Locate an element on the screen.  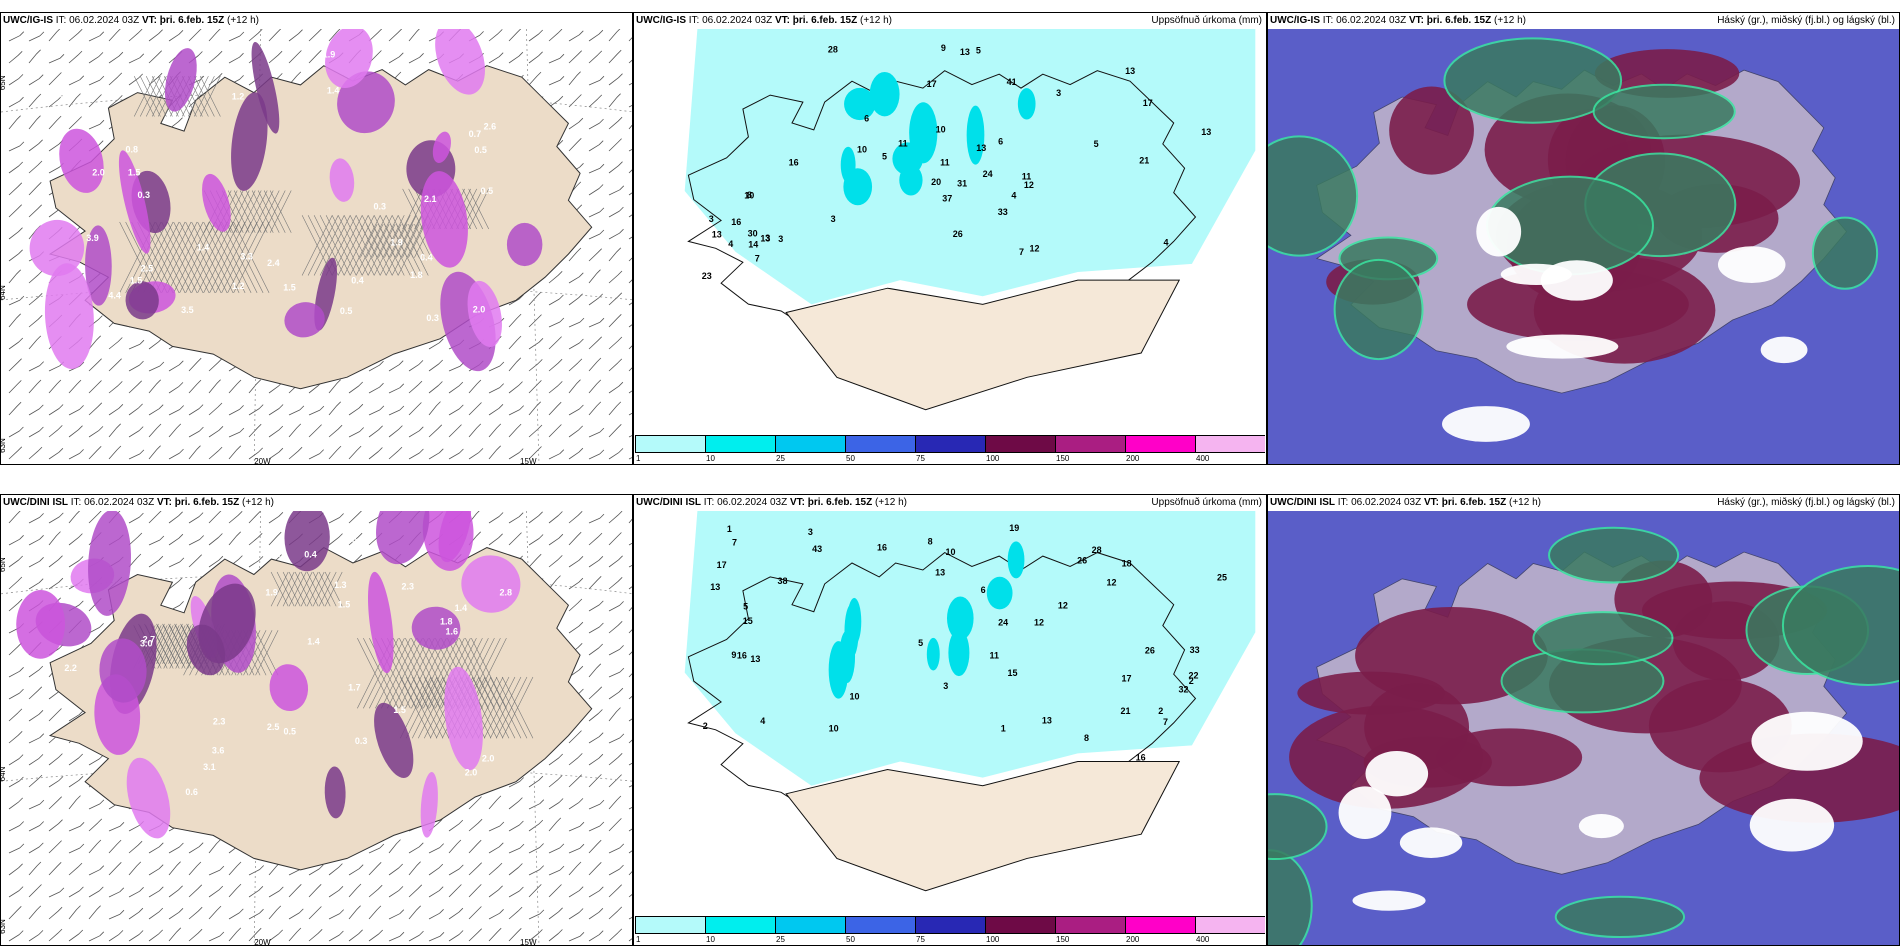
panel-subtitle: Uppsöfnuð úrkoma (mm) is located at coordinates (1206, 502).